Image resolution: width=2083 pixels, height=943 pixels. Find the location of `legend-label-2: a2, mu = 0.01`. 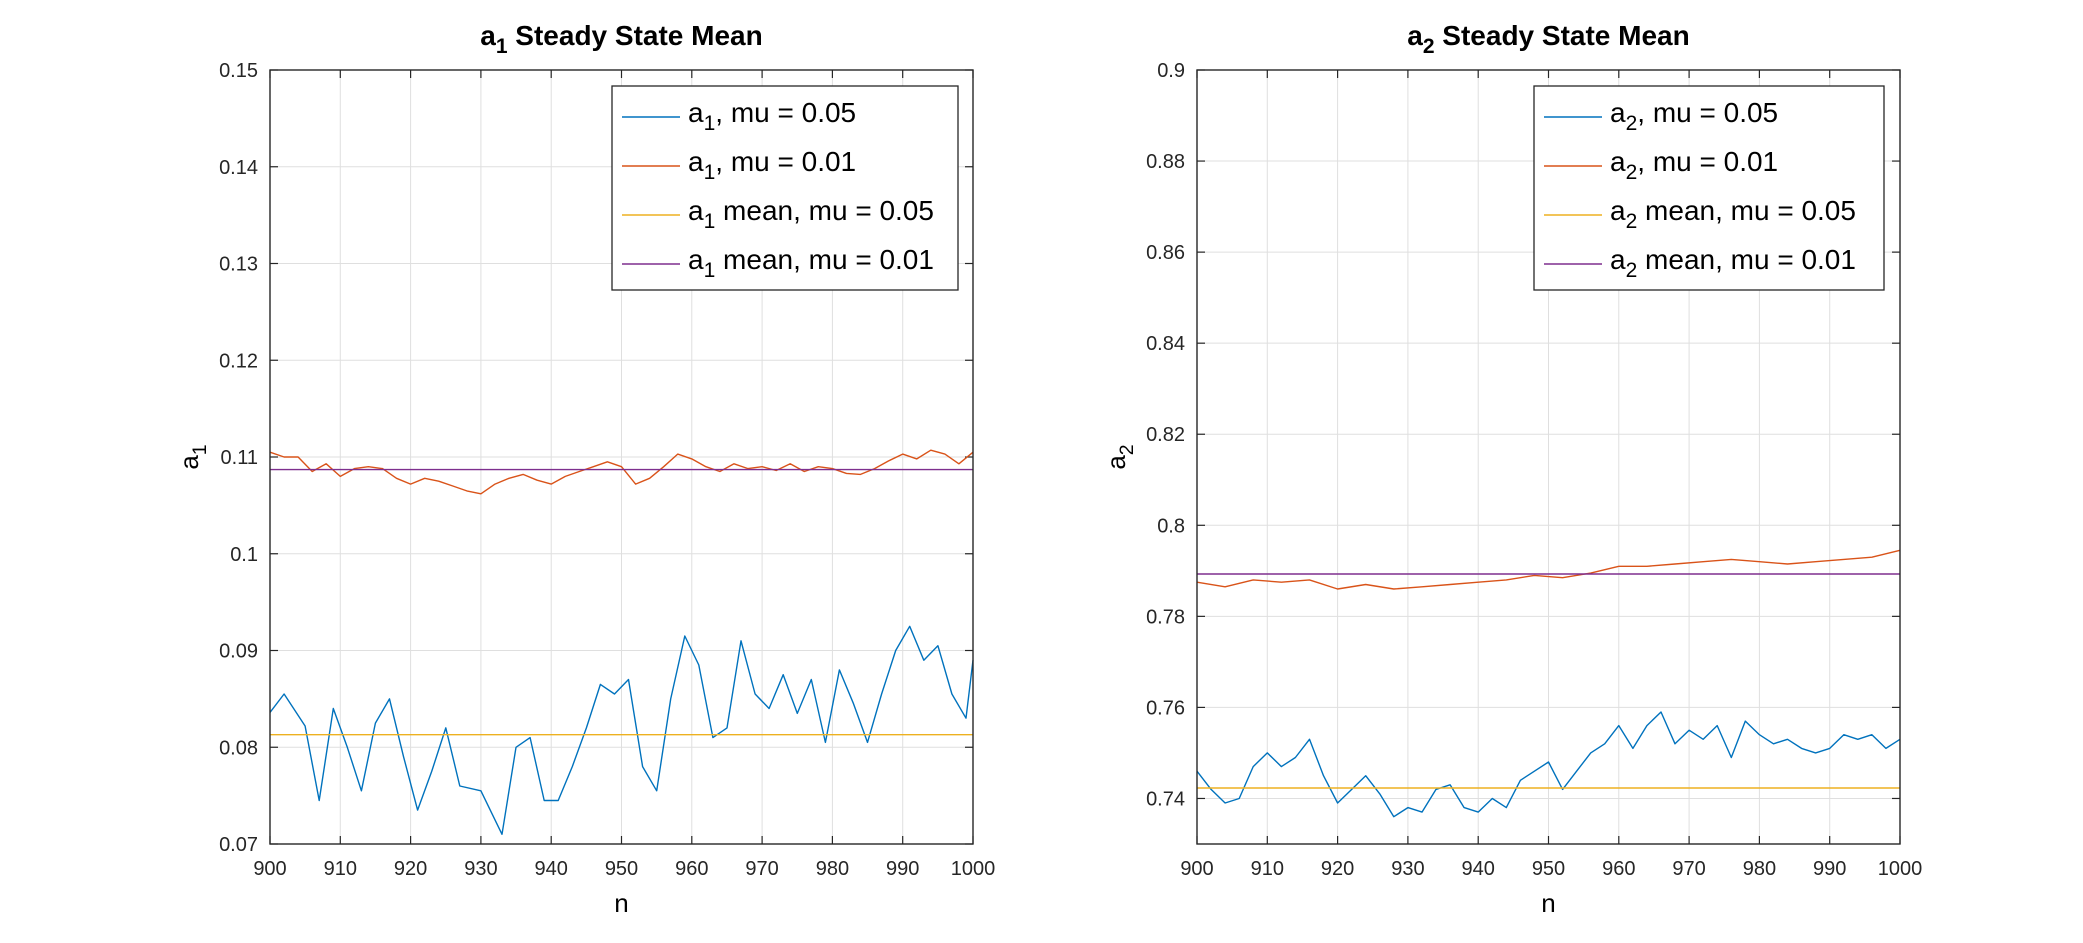

legend-label-2: a2, mu = 0.01 is located at coordinates (1694, 165).